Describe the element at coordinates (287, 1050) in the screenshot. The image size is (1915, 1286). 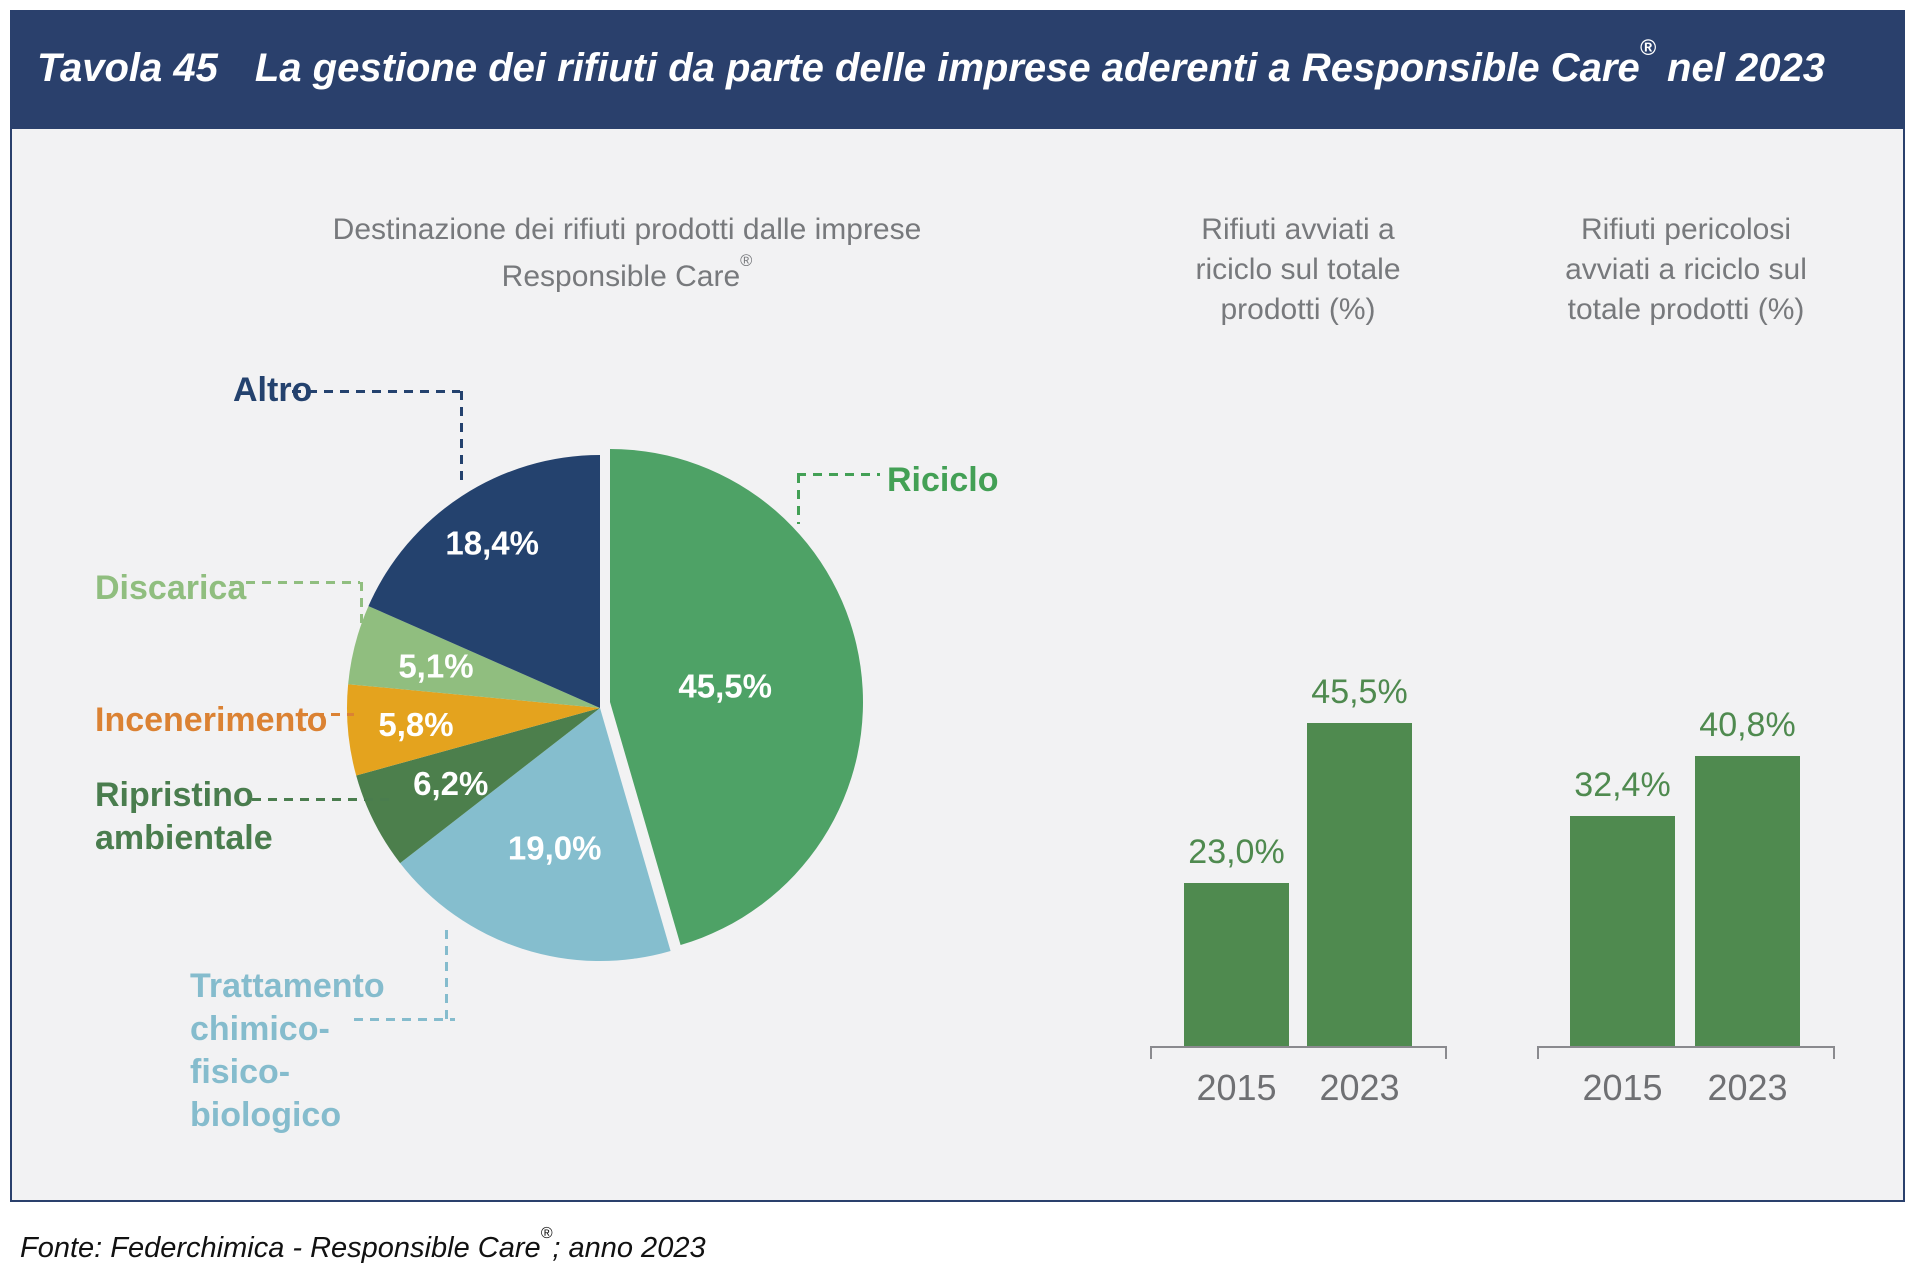
I see `pie-label-trattamento: Trattamento chimico-fisico-biologico` at that location.